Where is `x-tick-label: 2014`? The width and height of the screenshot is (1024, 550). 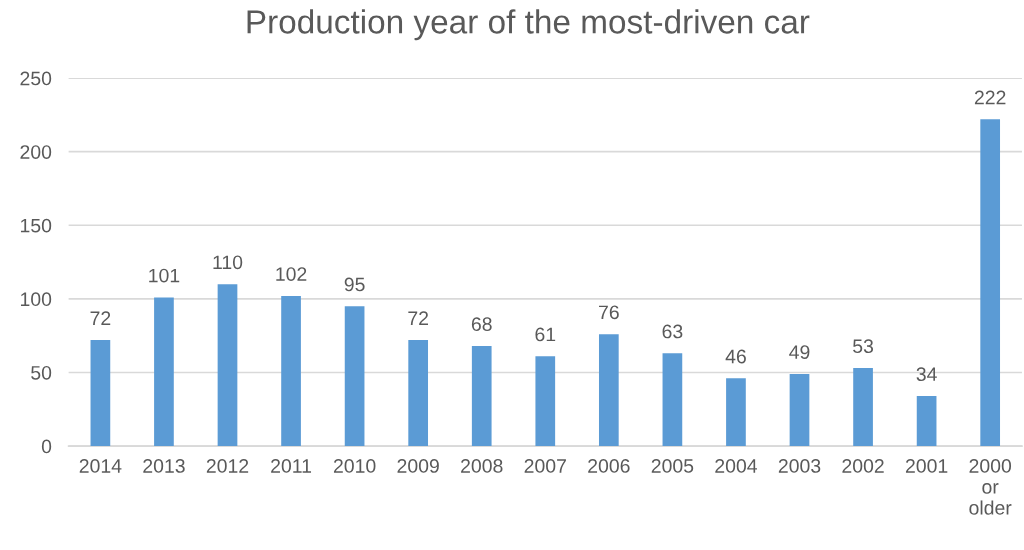
x-tick-label: 2014 is located at coordinates (100, 466).